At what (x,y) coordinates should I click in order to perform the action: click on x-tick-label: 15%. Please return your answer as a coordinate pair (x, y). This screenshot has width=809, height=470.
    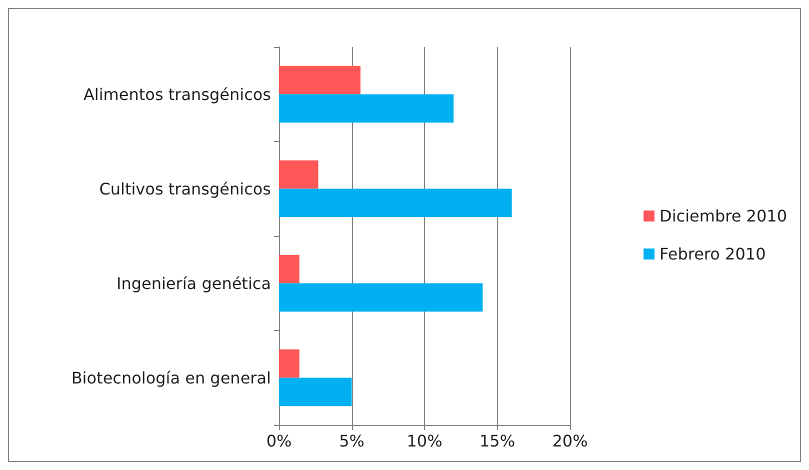
    Looking at the image, I should click on (497, 441).